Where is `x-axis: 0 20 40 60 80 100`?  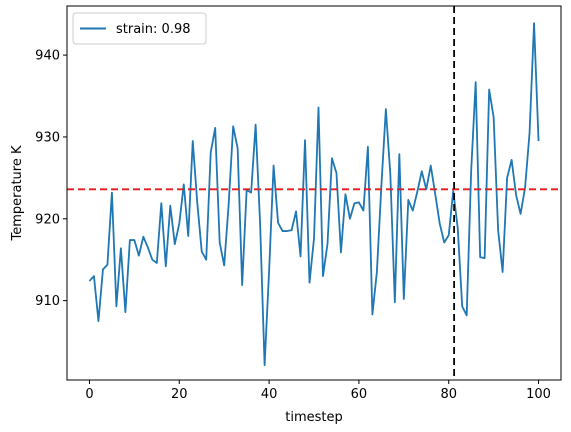
x-axis: 0 20 40 60 80 100 is located at coordinates (318, 391).